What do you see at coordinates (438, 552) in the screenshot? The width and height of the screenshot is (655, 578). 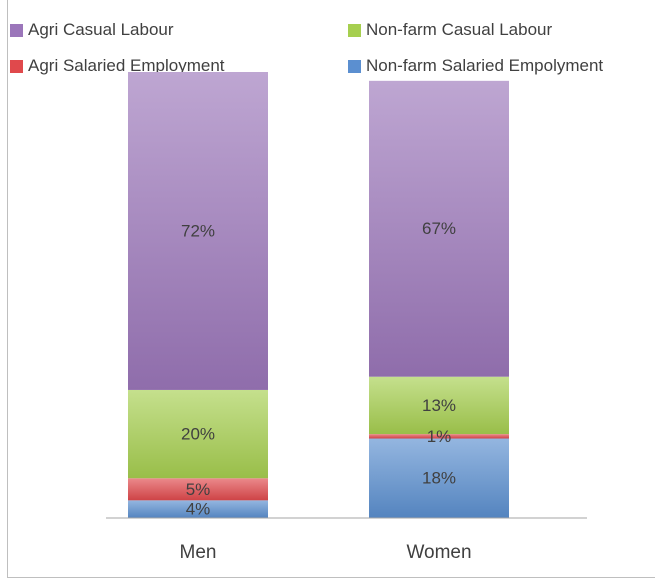 I see `category-label-women: Women` at bounding box center [438, 552].